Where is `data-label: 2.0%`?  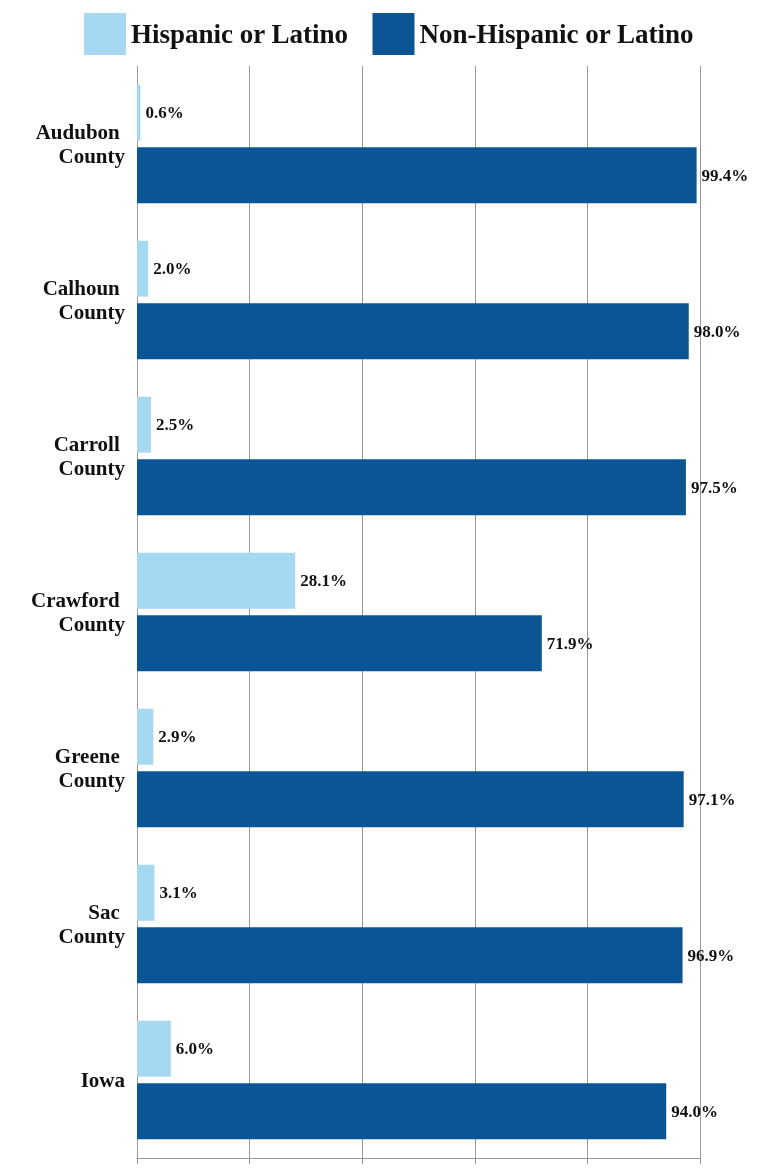
data-label: 2.0% is located at coordinates (172, 269).